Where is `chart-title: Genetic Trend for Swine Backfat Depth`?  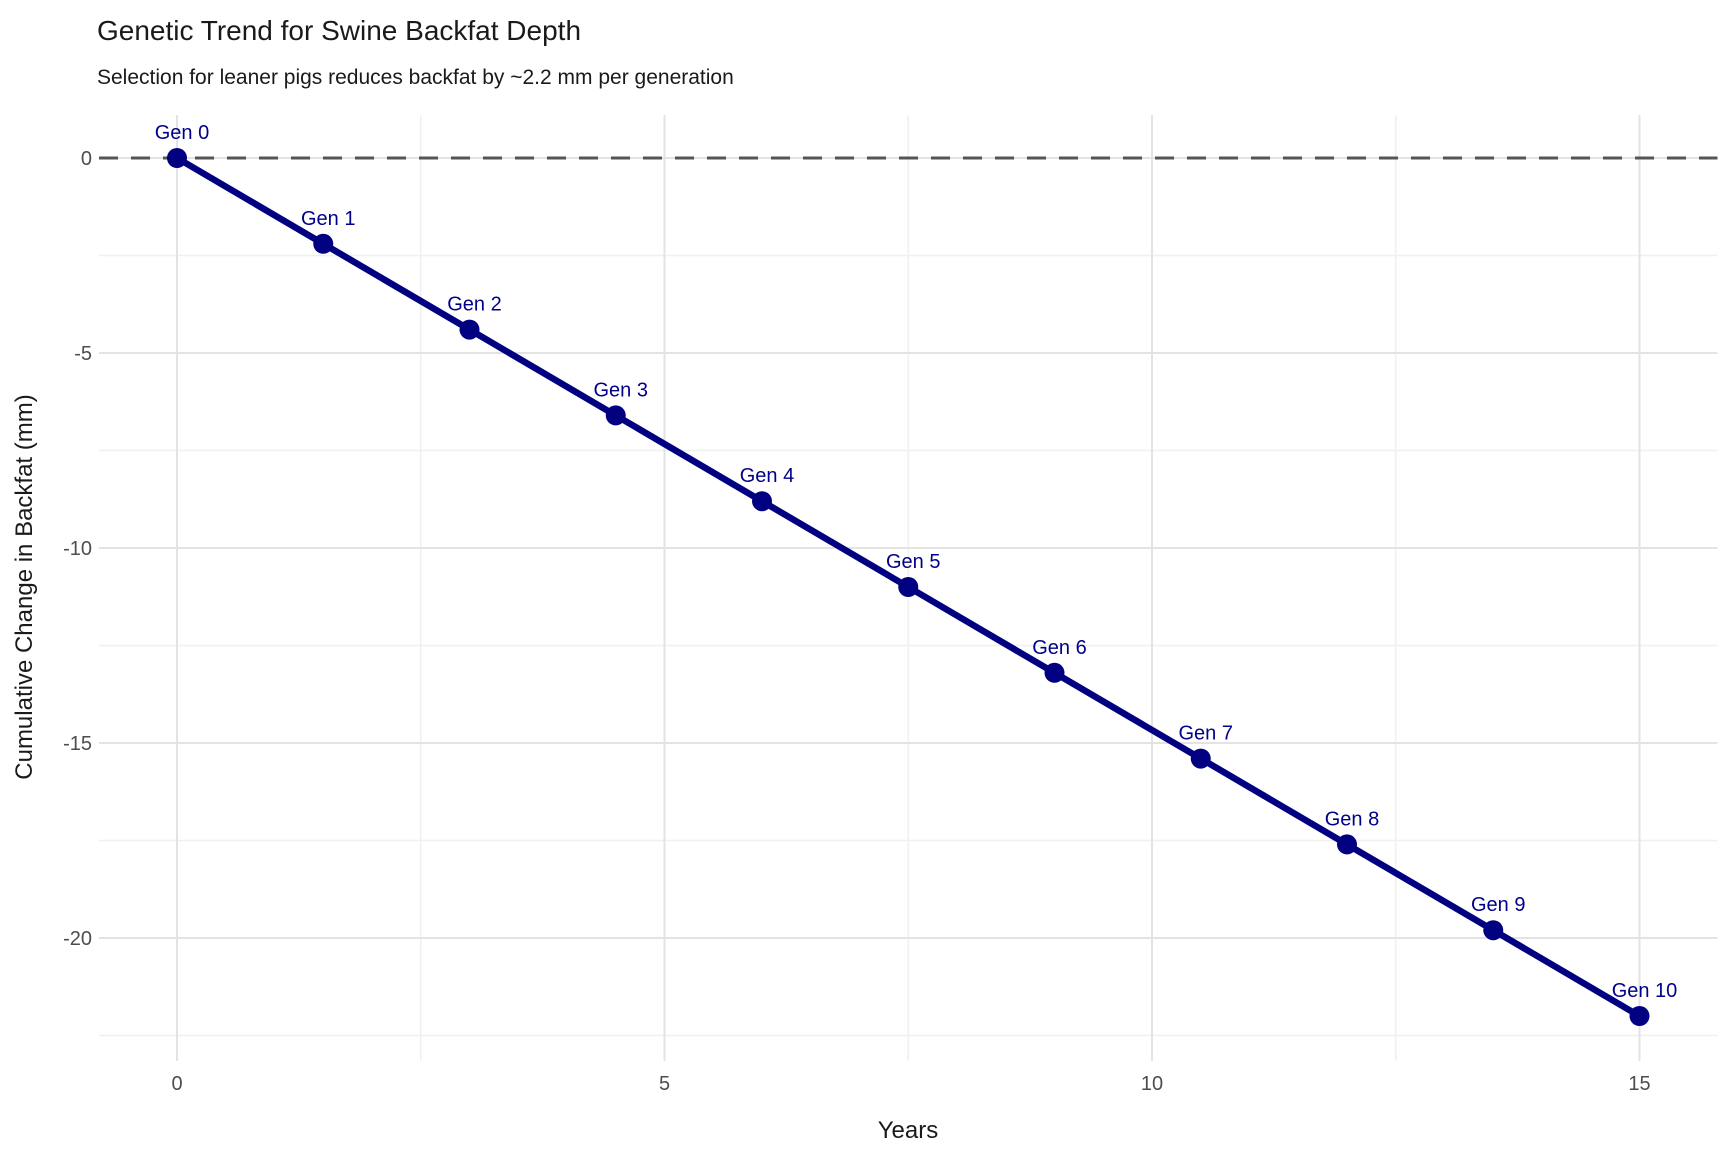
chart-title: Genetic Trend for Swine Backfat Depth is located at coordinates (339, 30).